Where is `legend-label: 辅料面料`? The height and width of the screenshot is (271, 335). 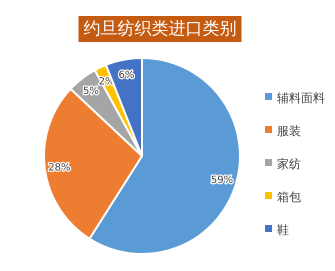 legend-label: 辅料面料 is located at coordinates (301, 98).